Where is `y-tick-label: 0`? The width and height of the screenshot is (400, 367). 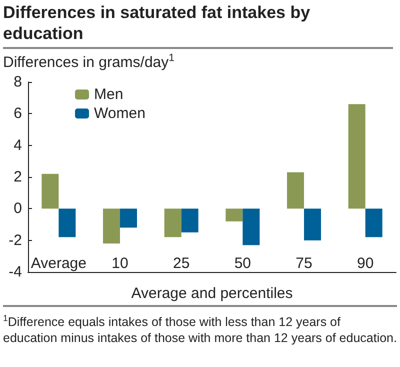 y-tick-label: 0 is located at coordinates (18, 209).